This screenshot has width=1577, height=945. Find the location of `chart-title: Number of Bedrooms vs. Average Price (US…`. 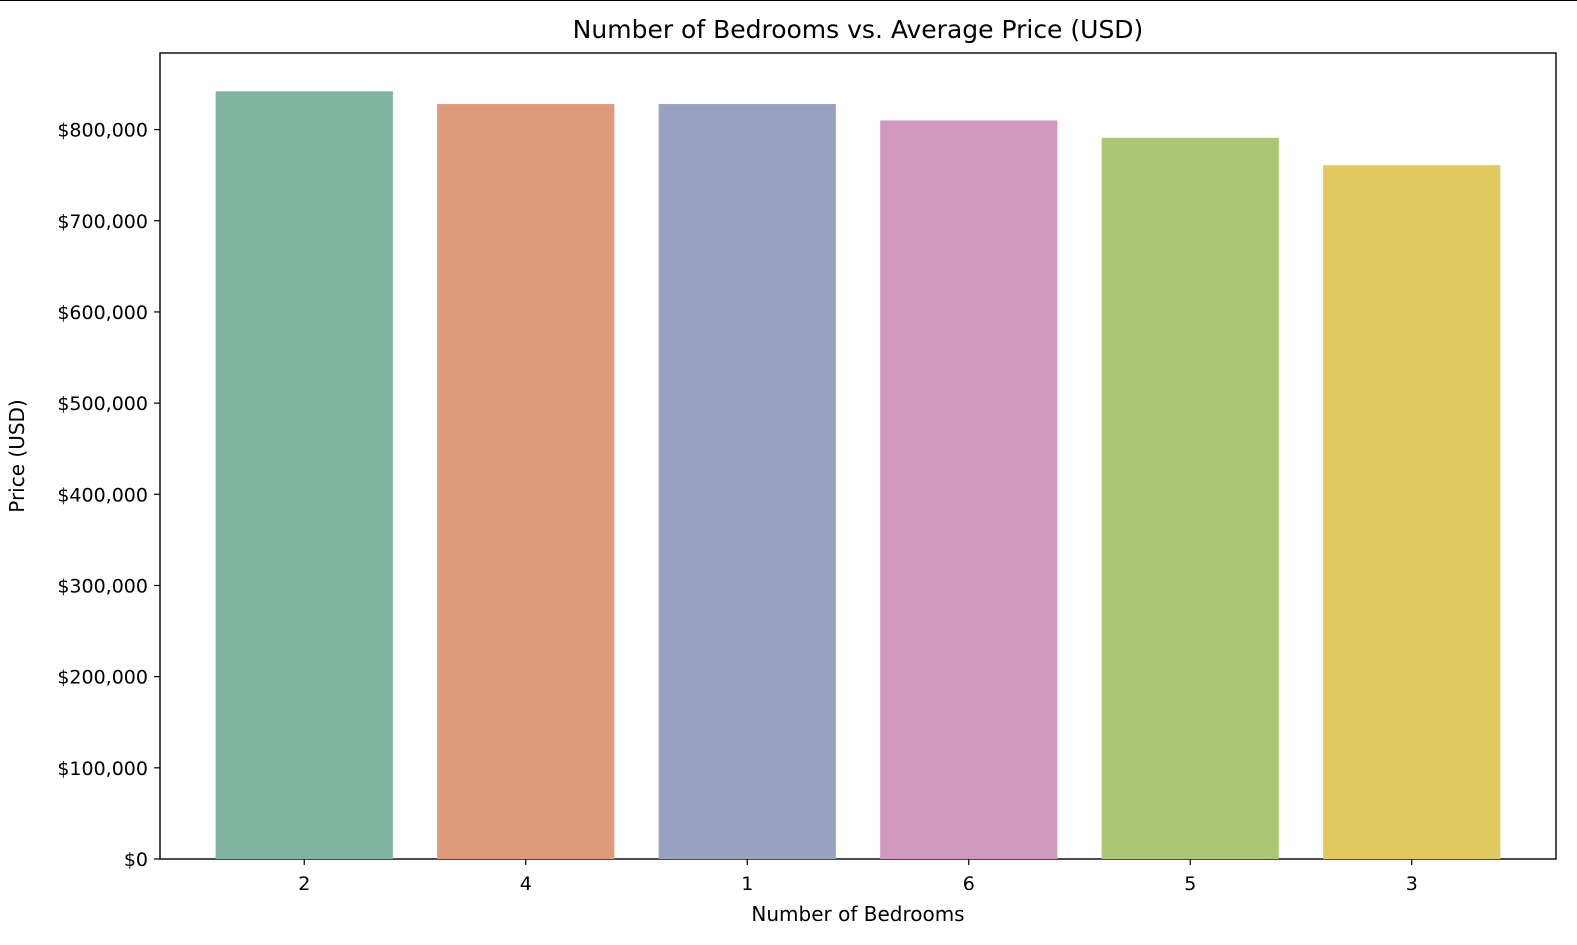

chart-title: Number of Bedrooms vs. Average Price (US… is located at coordinates (858, 29).